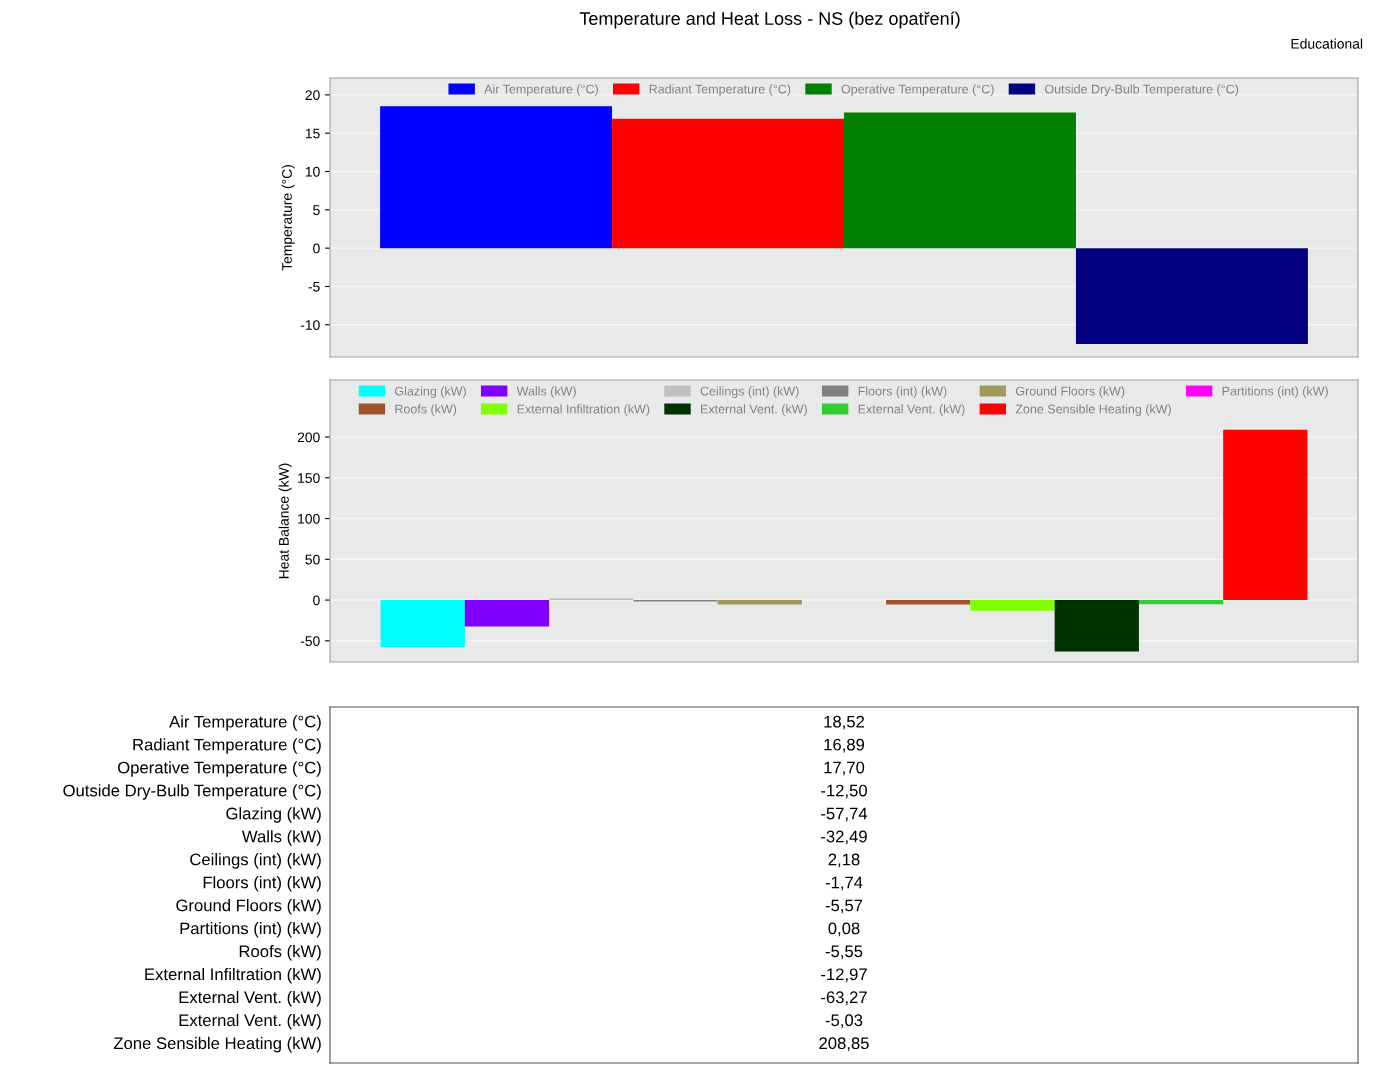 This screenshot has height=1065, width=1380. Describe the element at coordinates (245, 723) in the screenshot. I see `category-label: Air Temperature (°C)` at that location.